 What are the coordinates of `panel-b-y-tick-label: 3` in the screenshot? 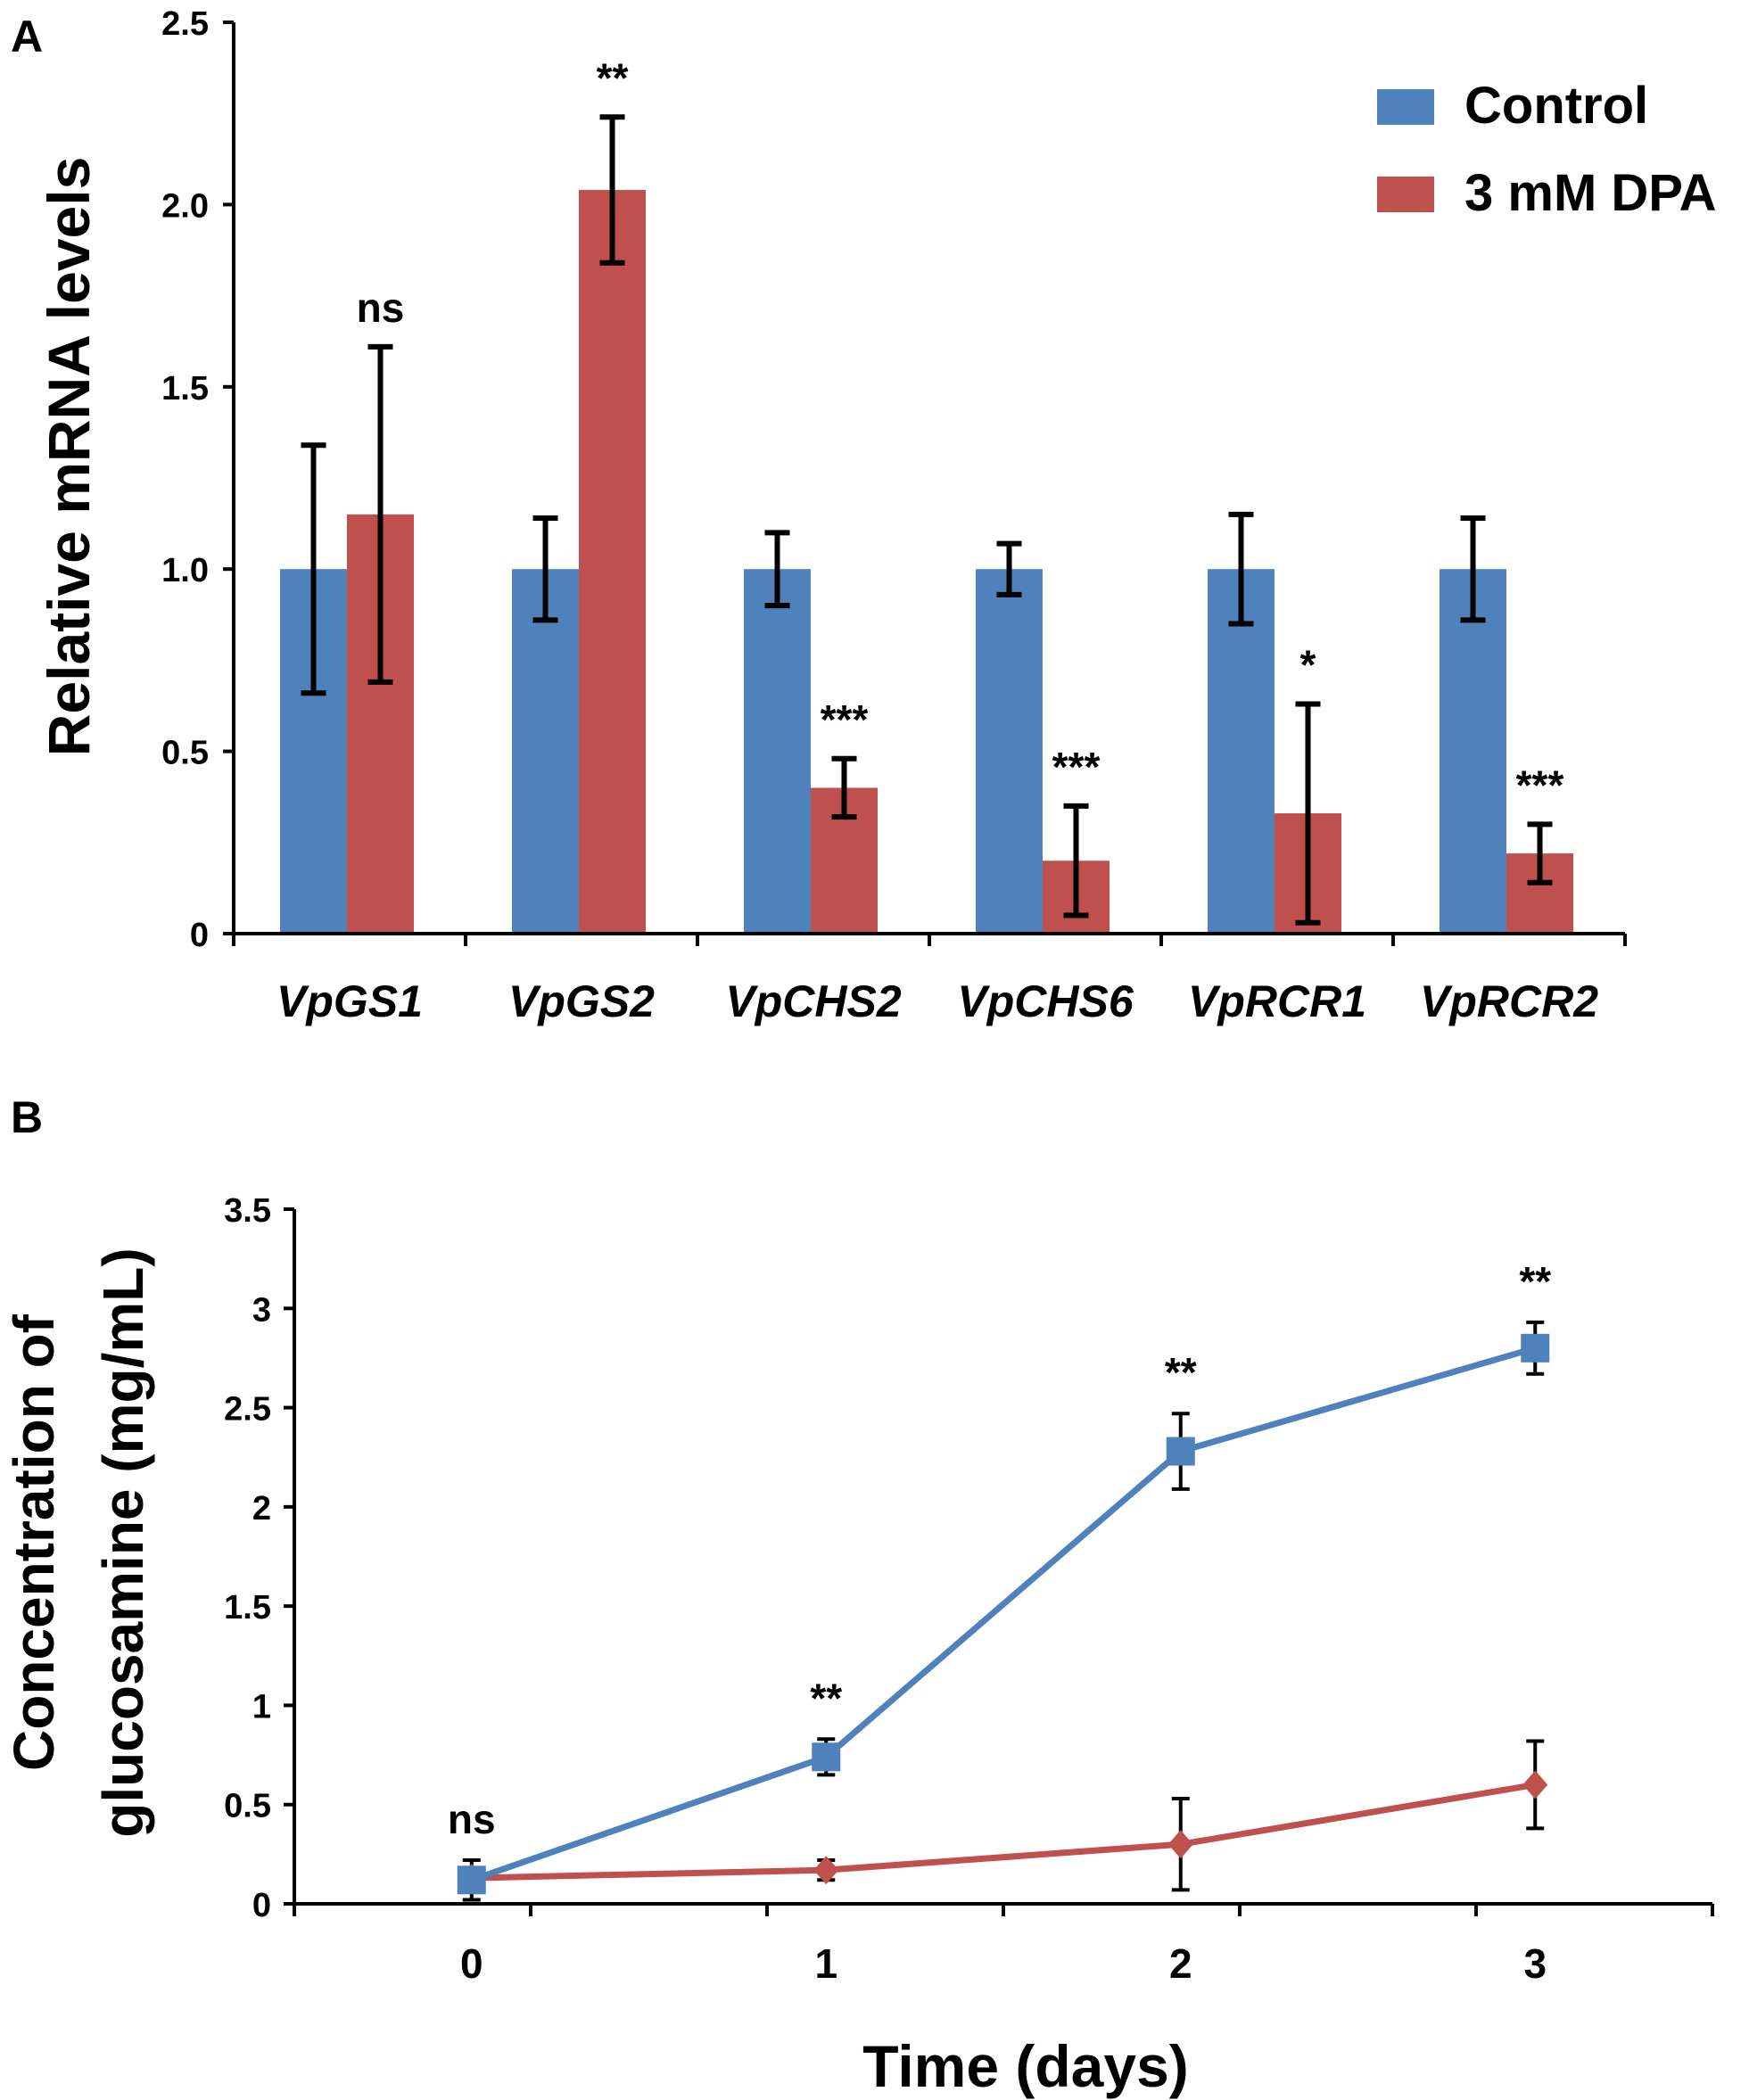 It's located at (261, 1310).